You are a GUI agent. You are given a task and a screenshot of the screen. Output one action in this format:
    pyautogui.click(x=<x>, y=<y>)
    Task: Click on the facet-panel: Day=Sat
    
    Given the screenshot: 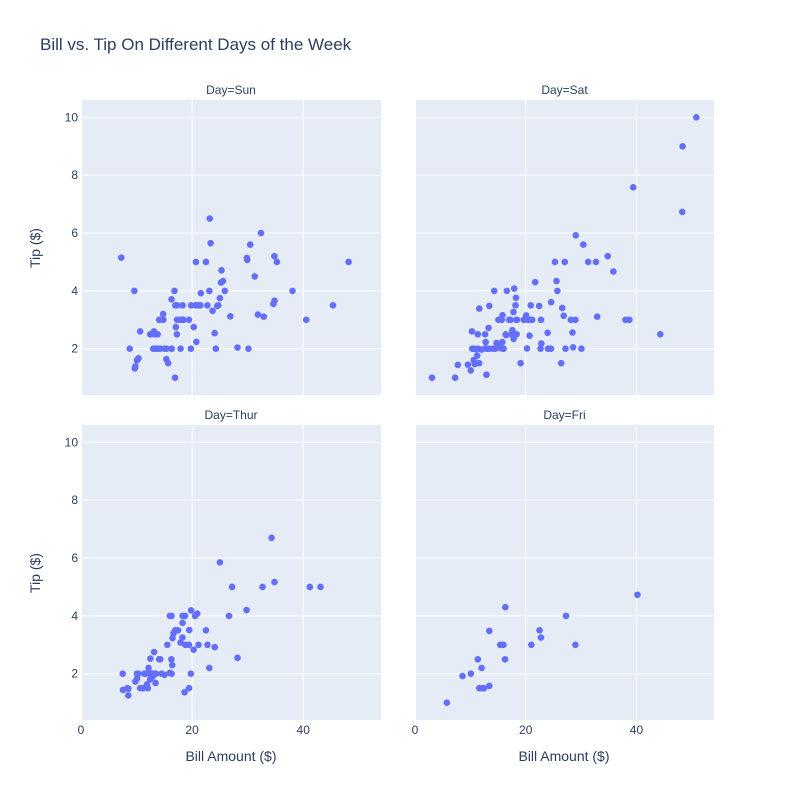 What is the action you would take?
    pyautogui.click(x=564, y=239)
    